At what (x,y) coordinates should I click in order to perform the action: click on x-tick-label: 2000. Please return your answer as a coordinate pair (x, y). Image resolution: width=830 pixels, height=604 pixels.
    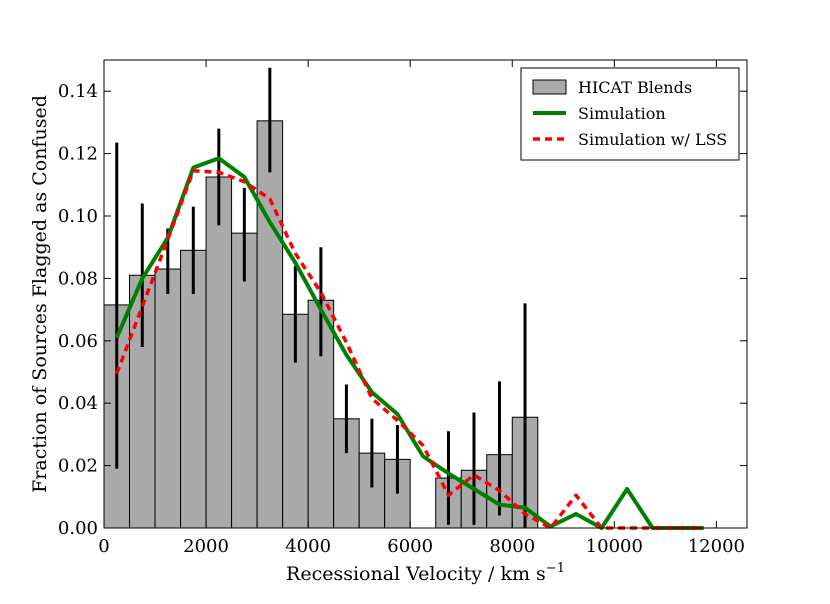
    Looking at the image, I should click on (206, 546).